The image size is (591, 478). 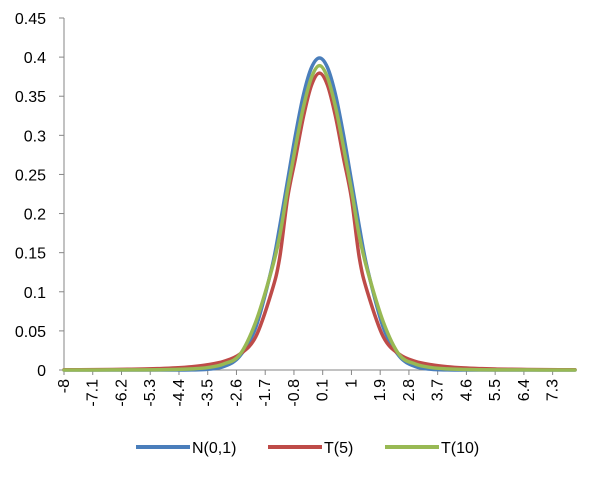 What do you see at coordinates (380, 390) in the screenshot?
I see `x-tick-label: 1.9` at bounding box center [380, 390].